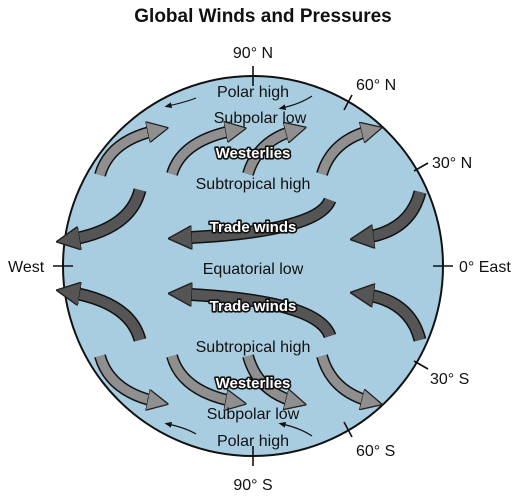  Describe the element at coordinates (253, 53) in the screenshot. I see `label-90n: 90° N` at that location.